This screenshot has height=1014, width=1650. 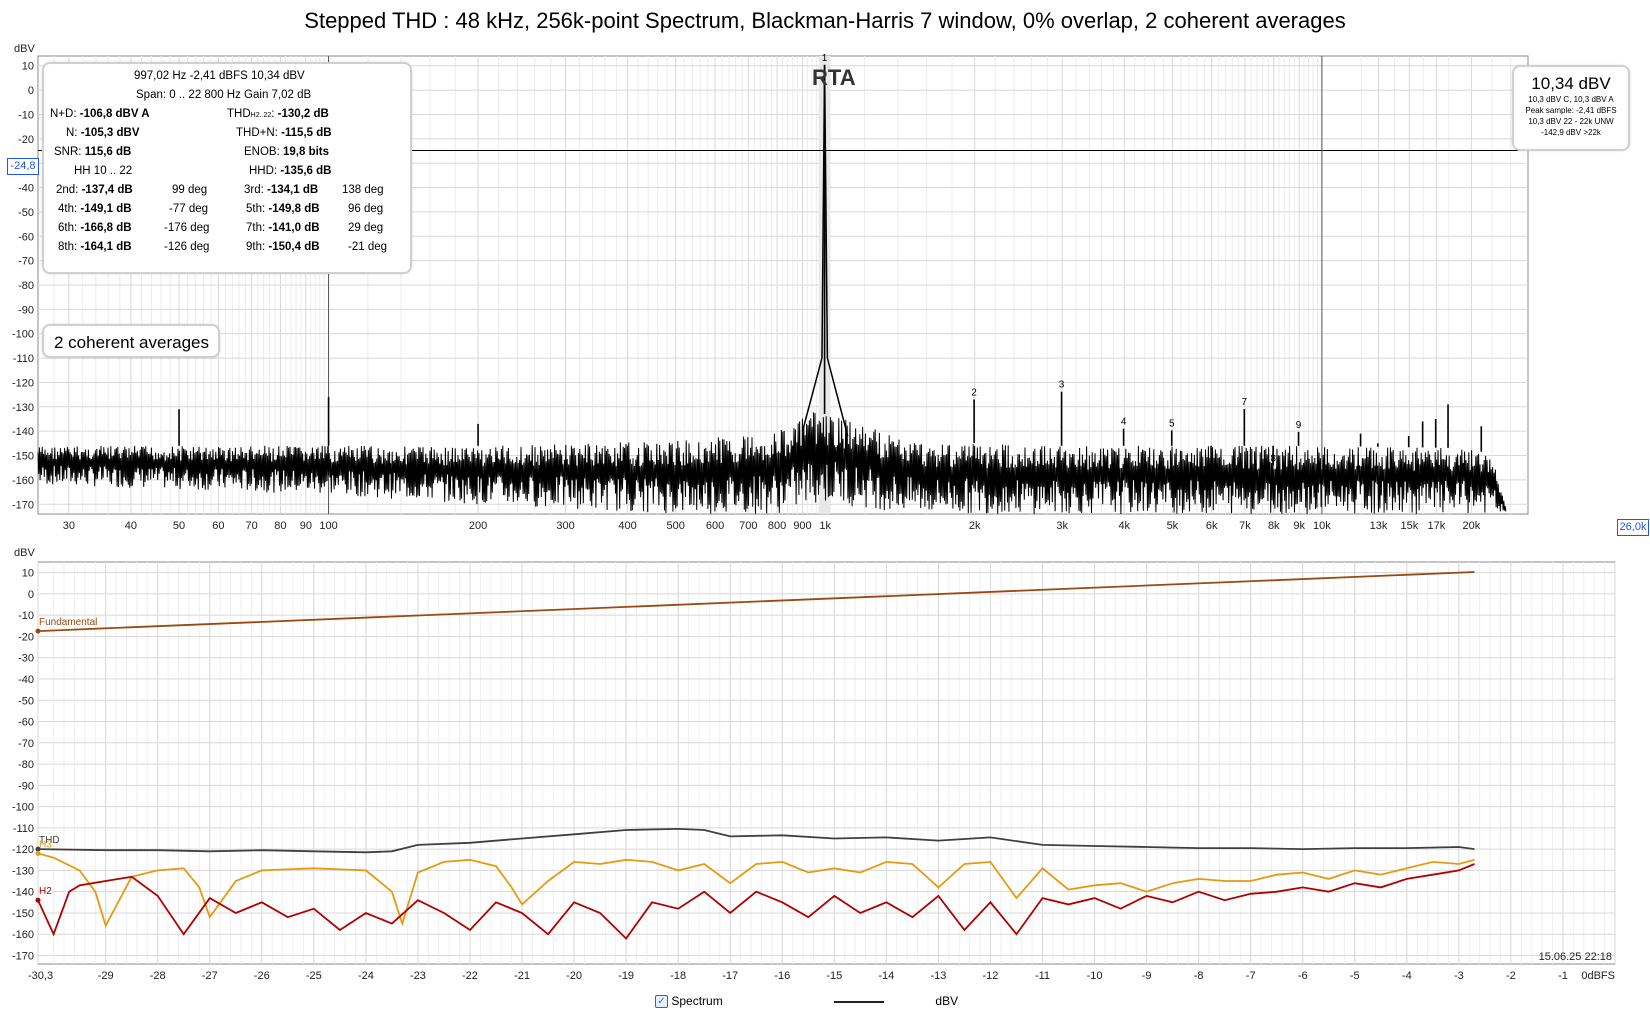 I want to click on y-tick-label: -120, so click(x=23, y=383).